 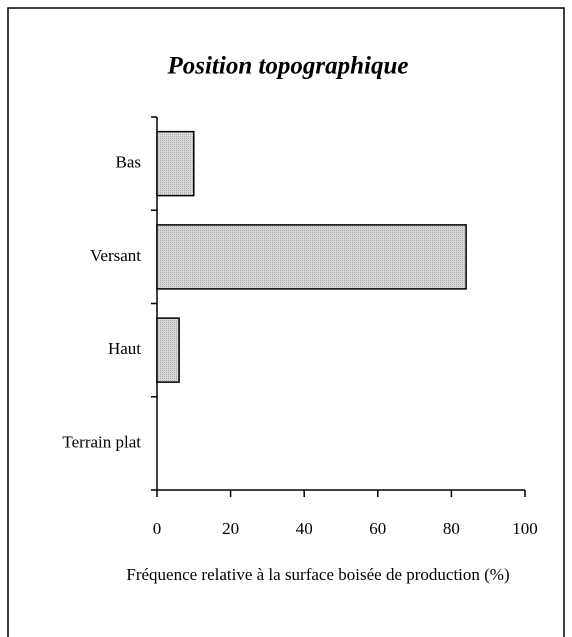 I want to click on x-tick-label: 100, so click(x=525, y=528).